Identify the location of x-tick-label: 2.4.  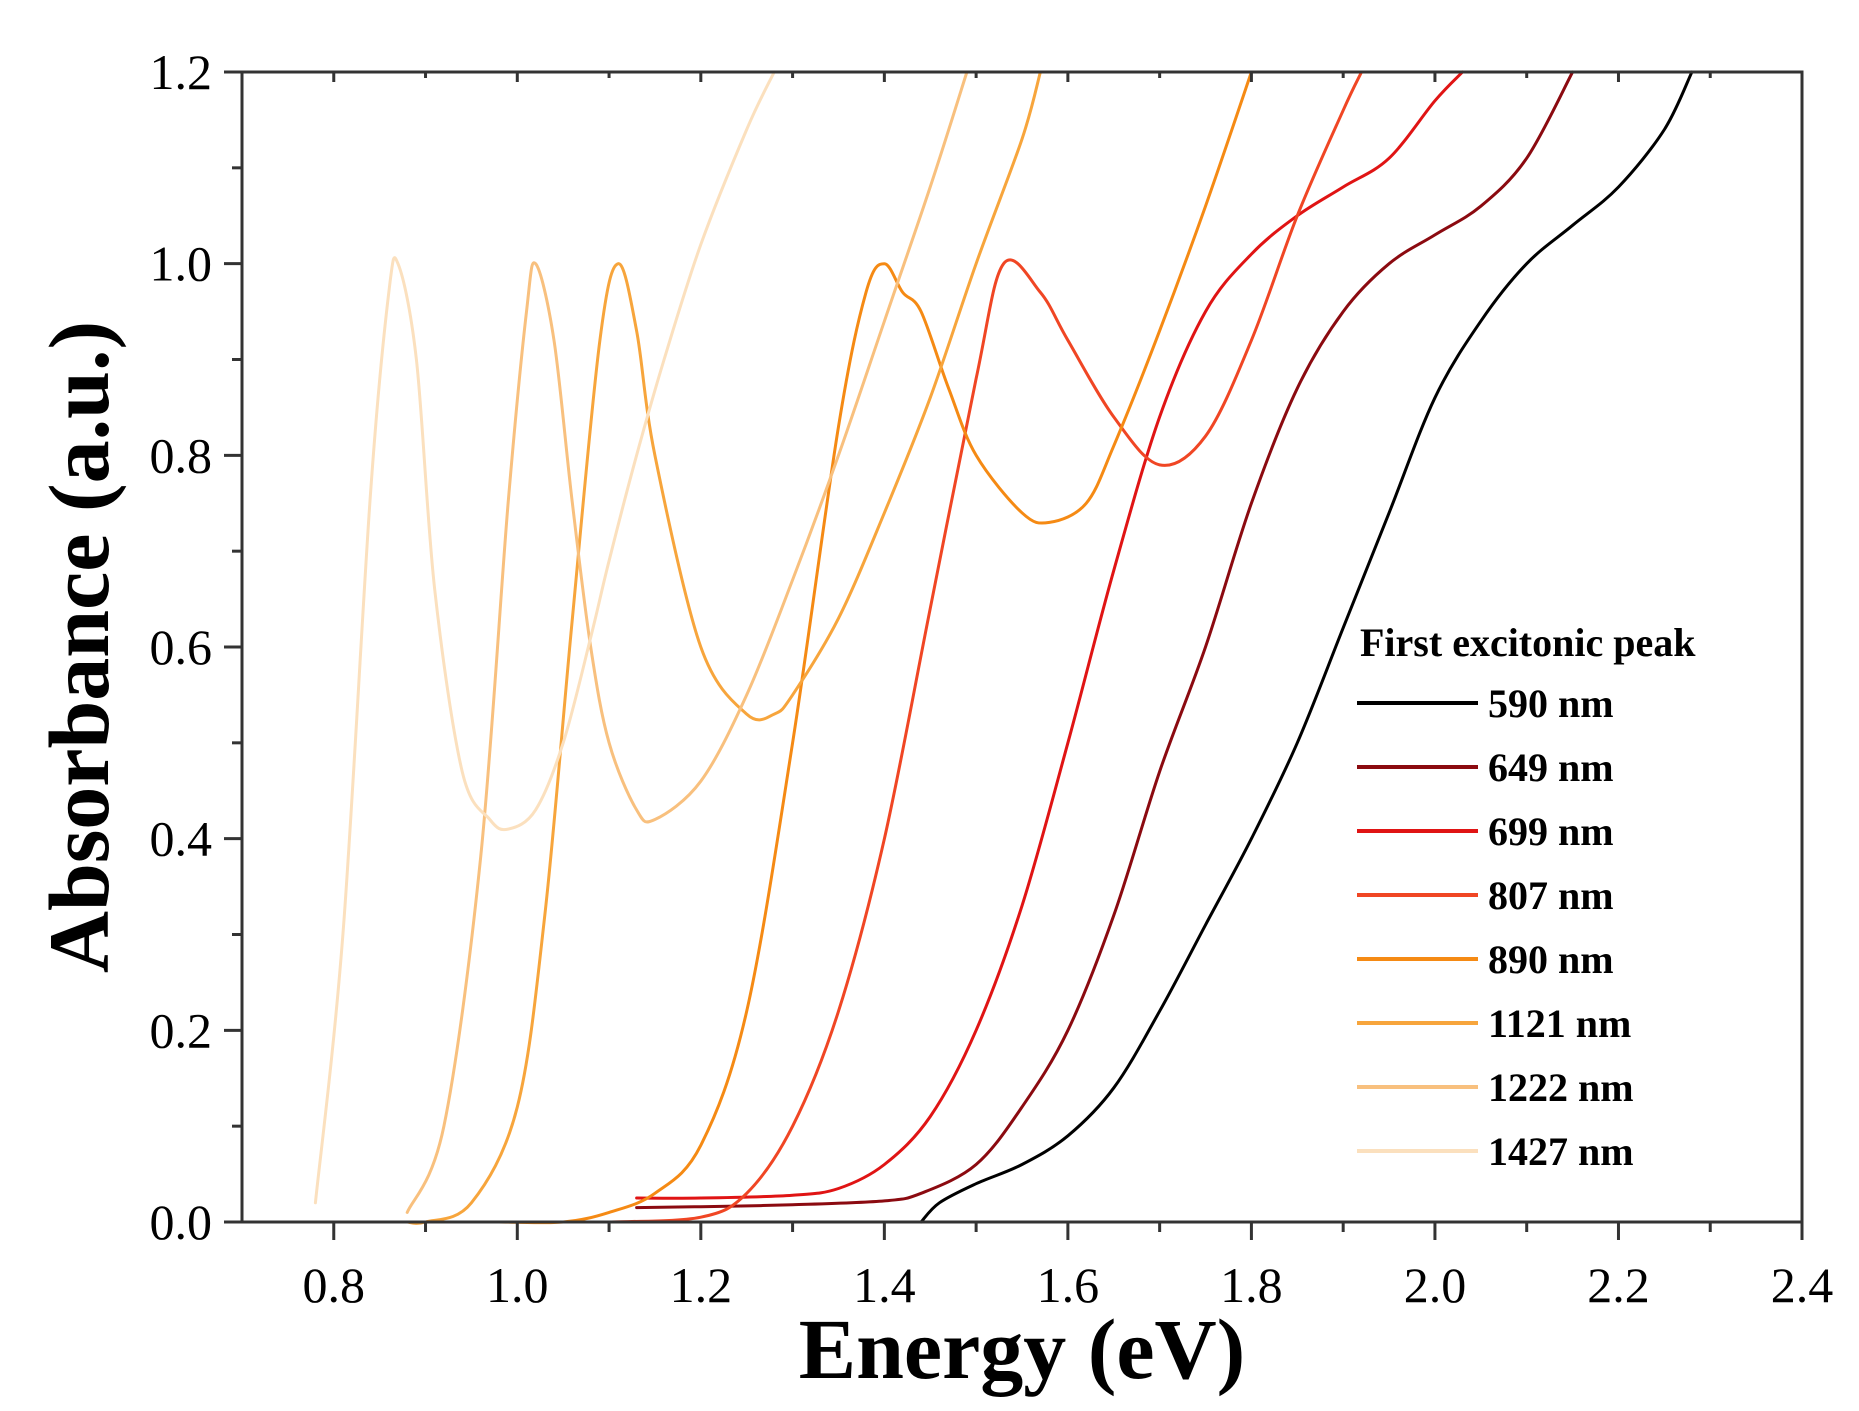
(1802, 1285).